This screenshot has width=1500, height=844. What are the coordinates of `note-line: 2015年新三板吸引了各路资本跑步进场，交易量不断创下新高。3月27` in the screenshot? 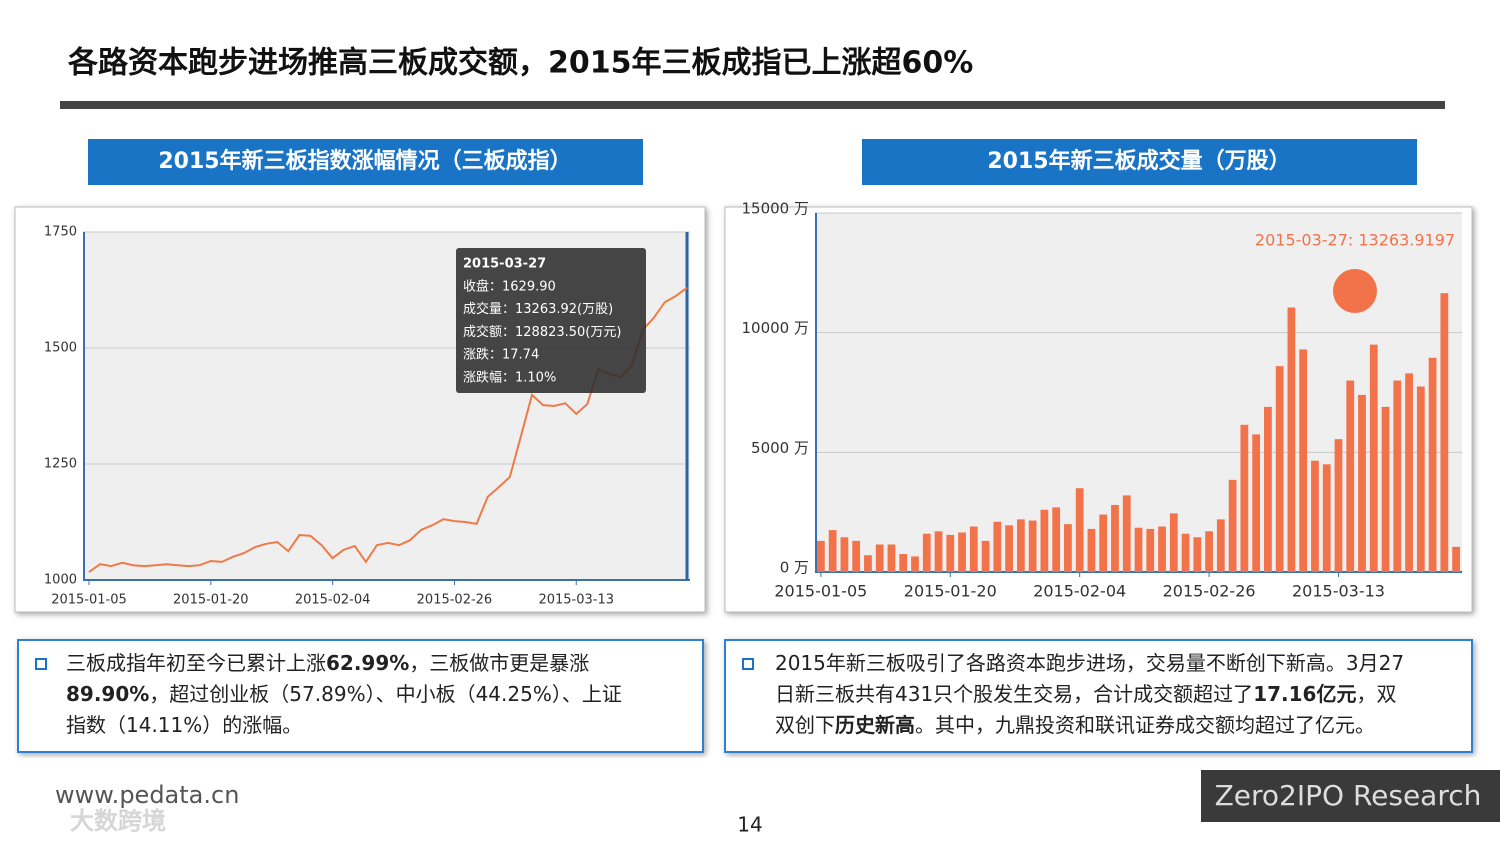 It's located at (1089, 663).